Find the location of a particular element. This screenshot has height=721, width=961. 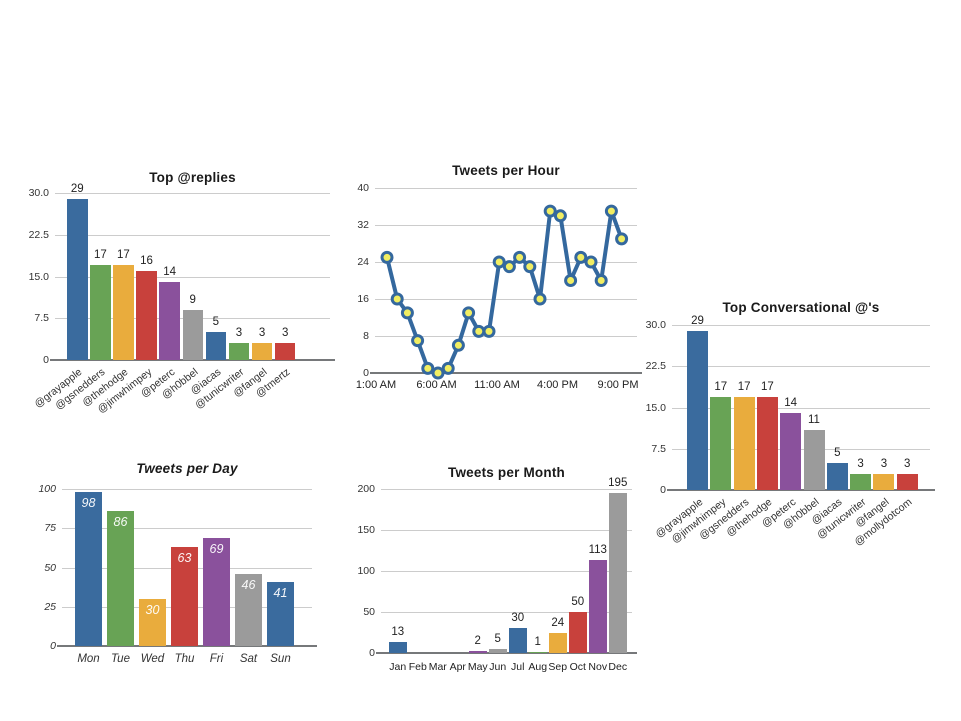

x-category-label: May is located at coordinates (477, 667).